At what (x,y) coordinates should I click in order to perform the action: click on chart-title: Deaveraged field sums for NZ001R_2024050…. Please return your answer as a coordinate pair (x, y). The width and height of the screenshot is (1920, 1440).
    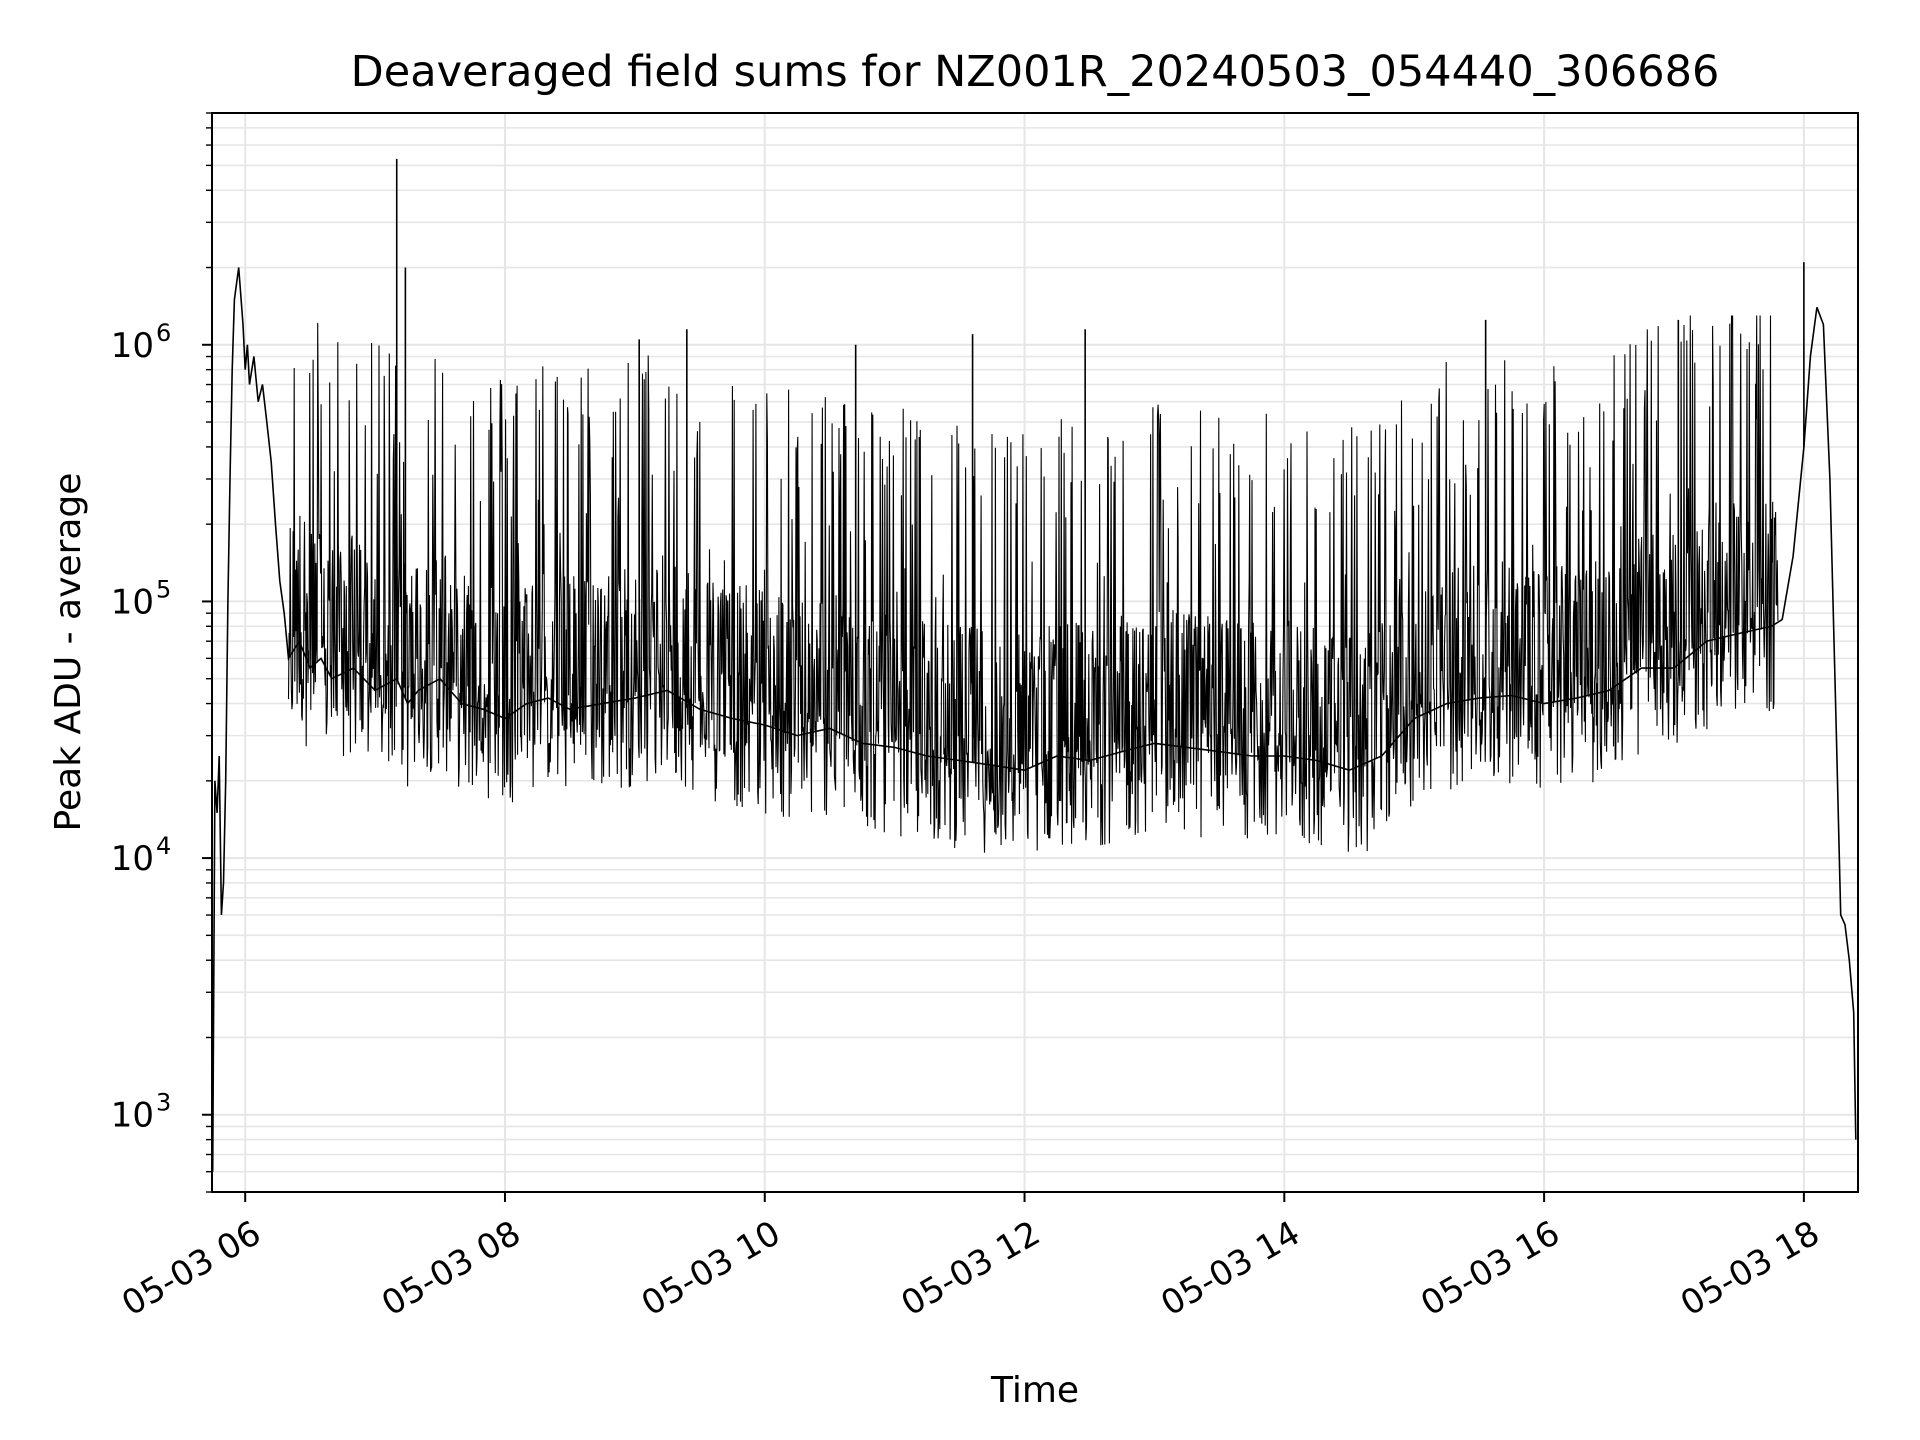
    Looking at the image, I should click on (1035, 72).